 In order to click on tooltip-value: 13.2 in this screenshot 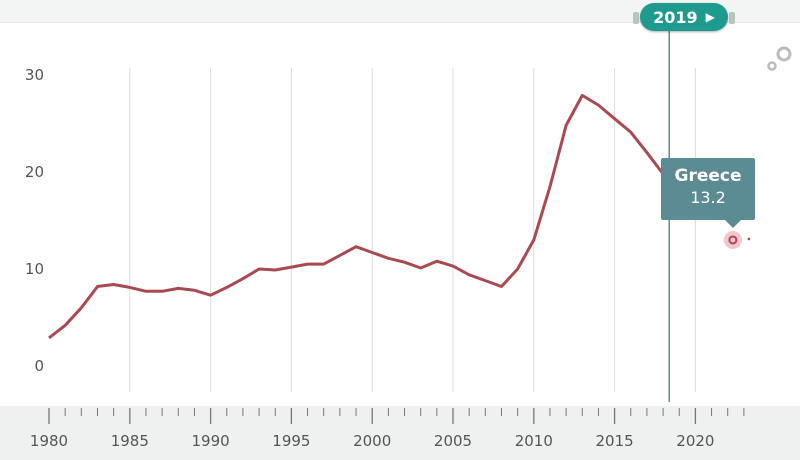, I will do `click(708, 197)`.